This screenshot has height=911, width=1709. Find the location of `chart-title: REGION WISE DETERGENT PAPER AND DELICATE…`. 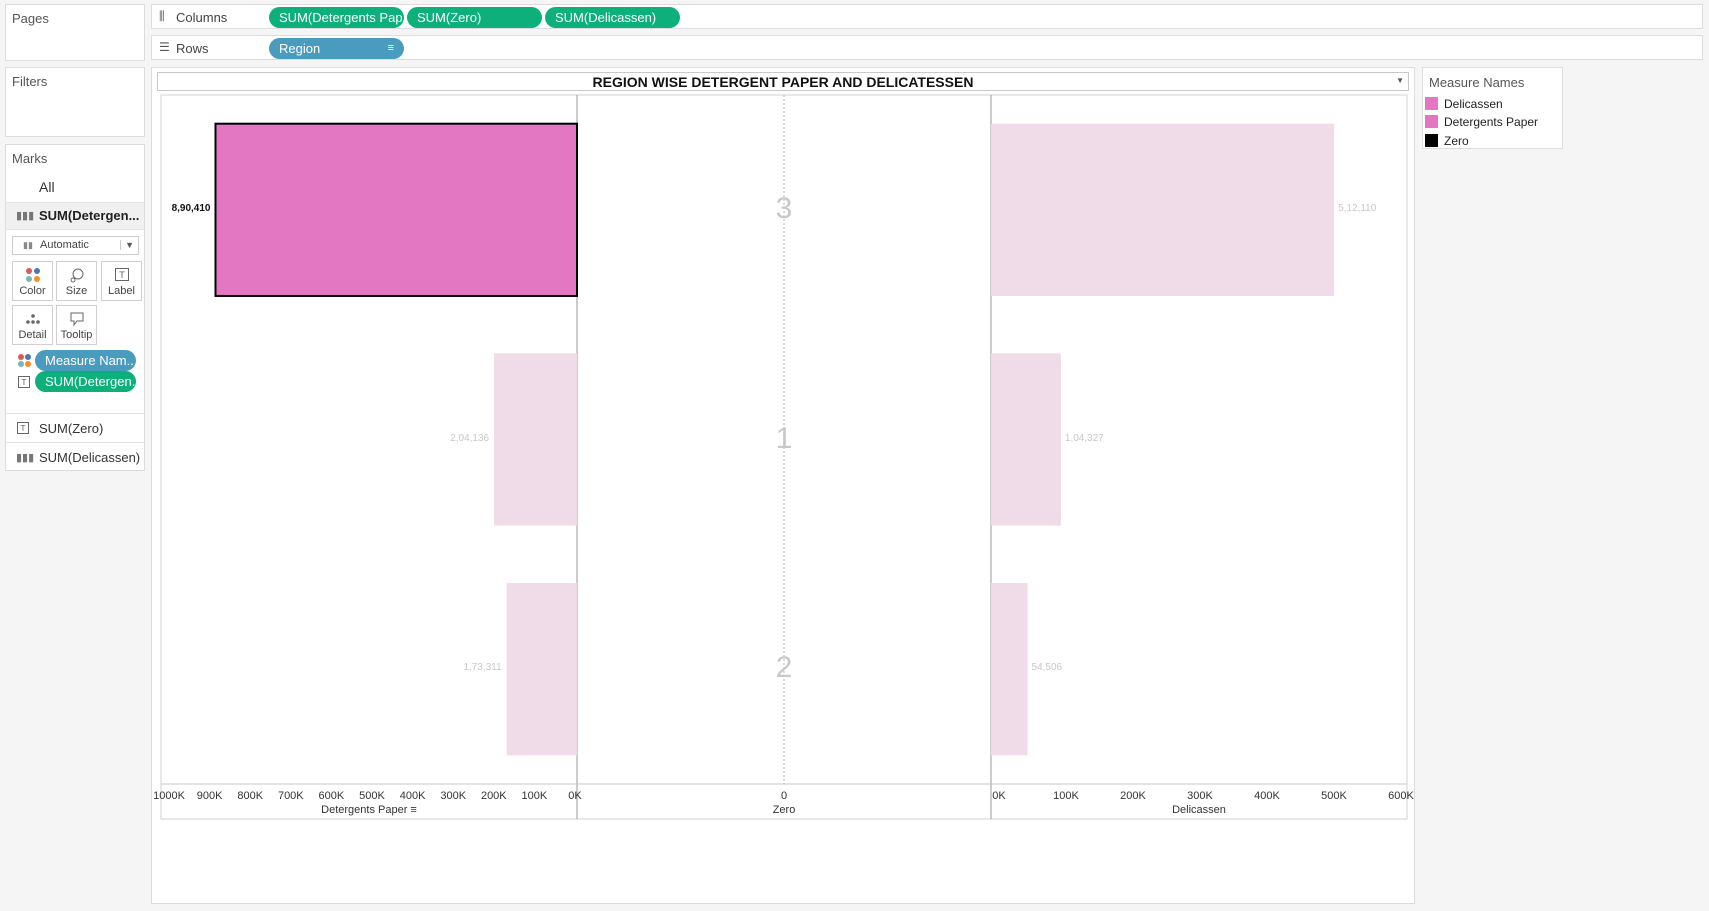

chart-title: REGION WISE DETERGENT PAPER AND DELICATE… is located at coordinates (783, 82).